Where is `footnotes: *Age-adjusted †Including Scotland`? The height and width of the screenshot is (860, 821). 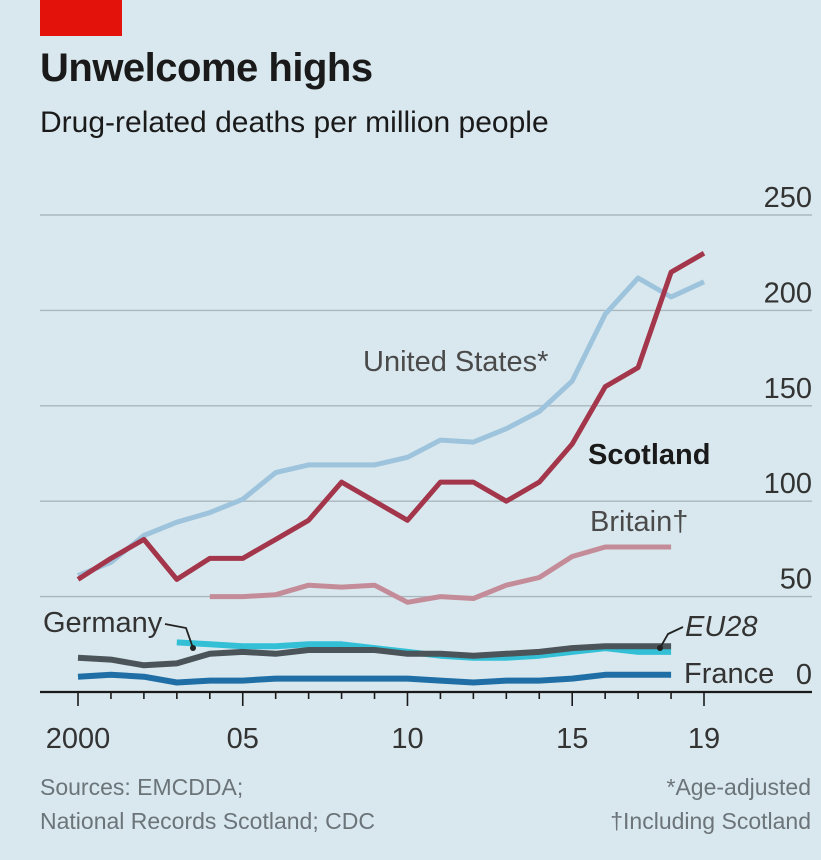
footnotes: *Age-adjusted †Including Scotland is located at coordinates (710, 804).